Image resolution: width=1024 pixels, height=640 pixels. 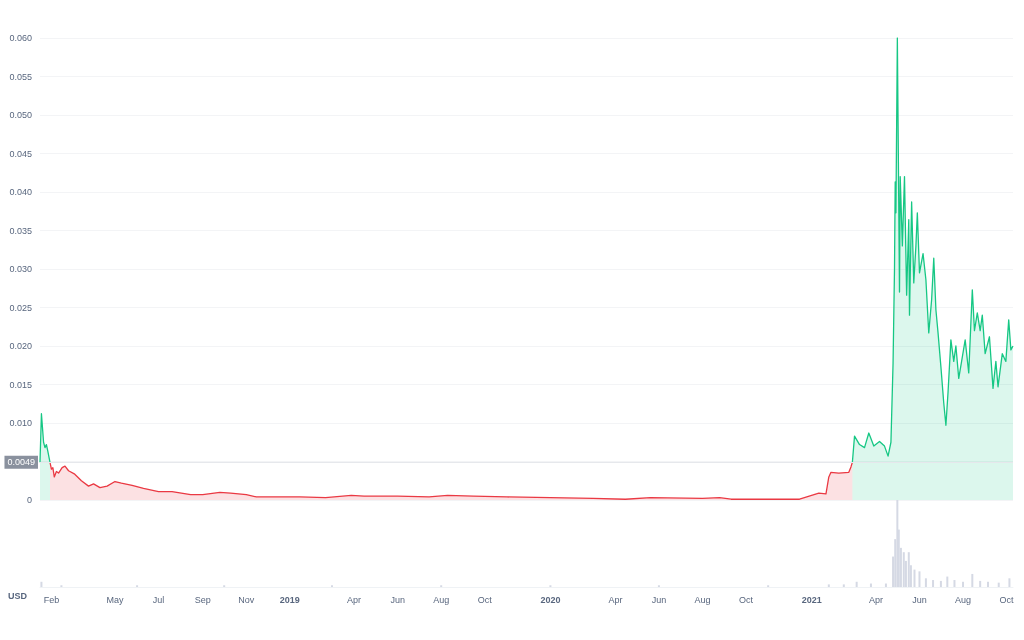 What do you see at coordinates (29, 500) in the screenshot?
I see `y-tick-label: 0` at bounding box center [29, 500].